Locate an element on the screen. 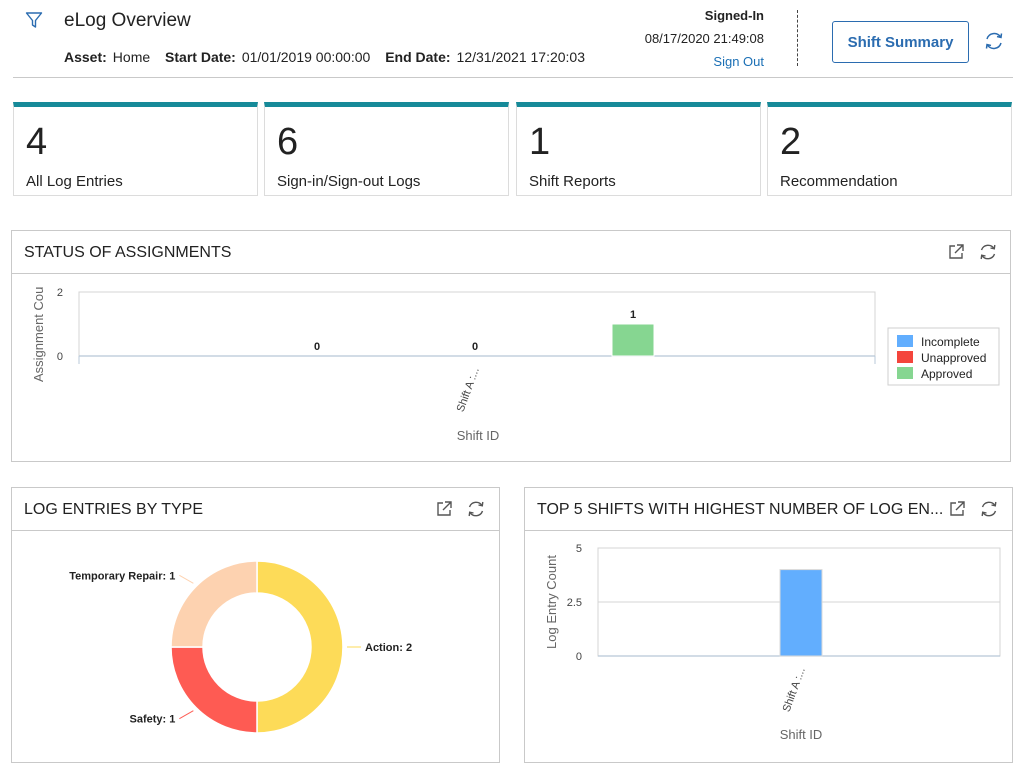 The width and height of the screenshot is (1022, 769). bar-approved is located at coordinates (633, 340).